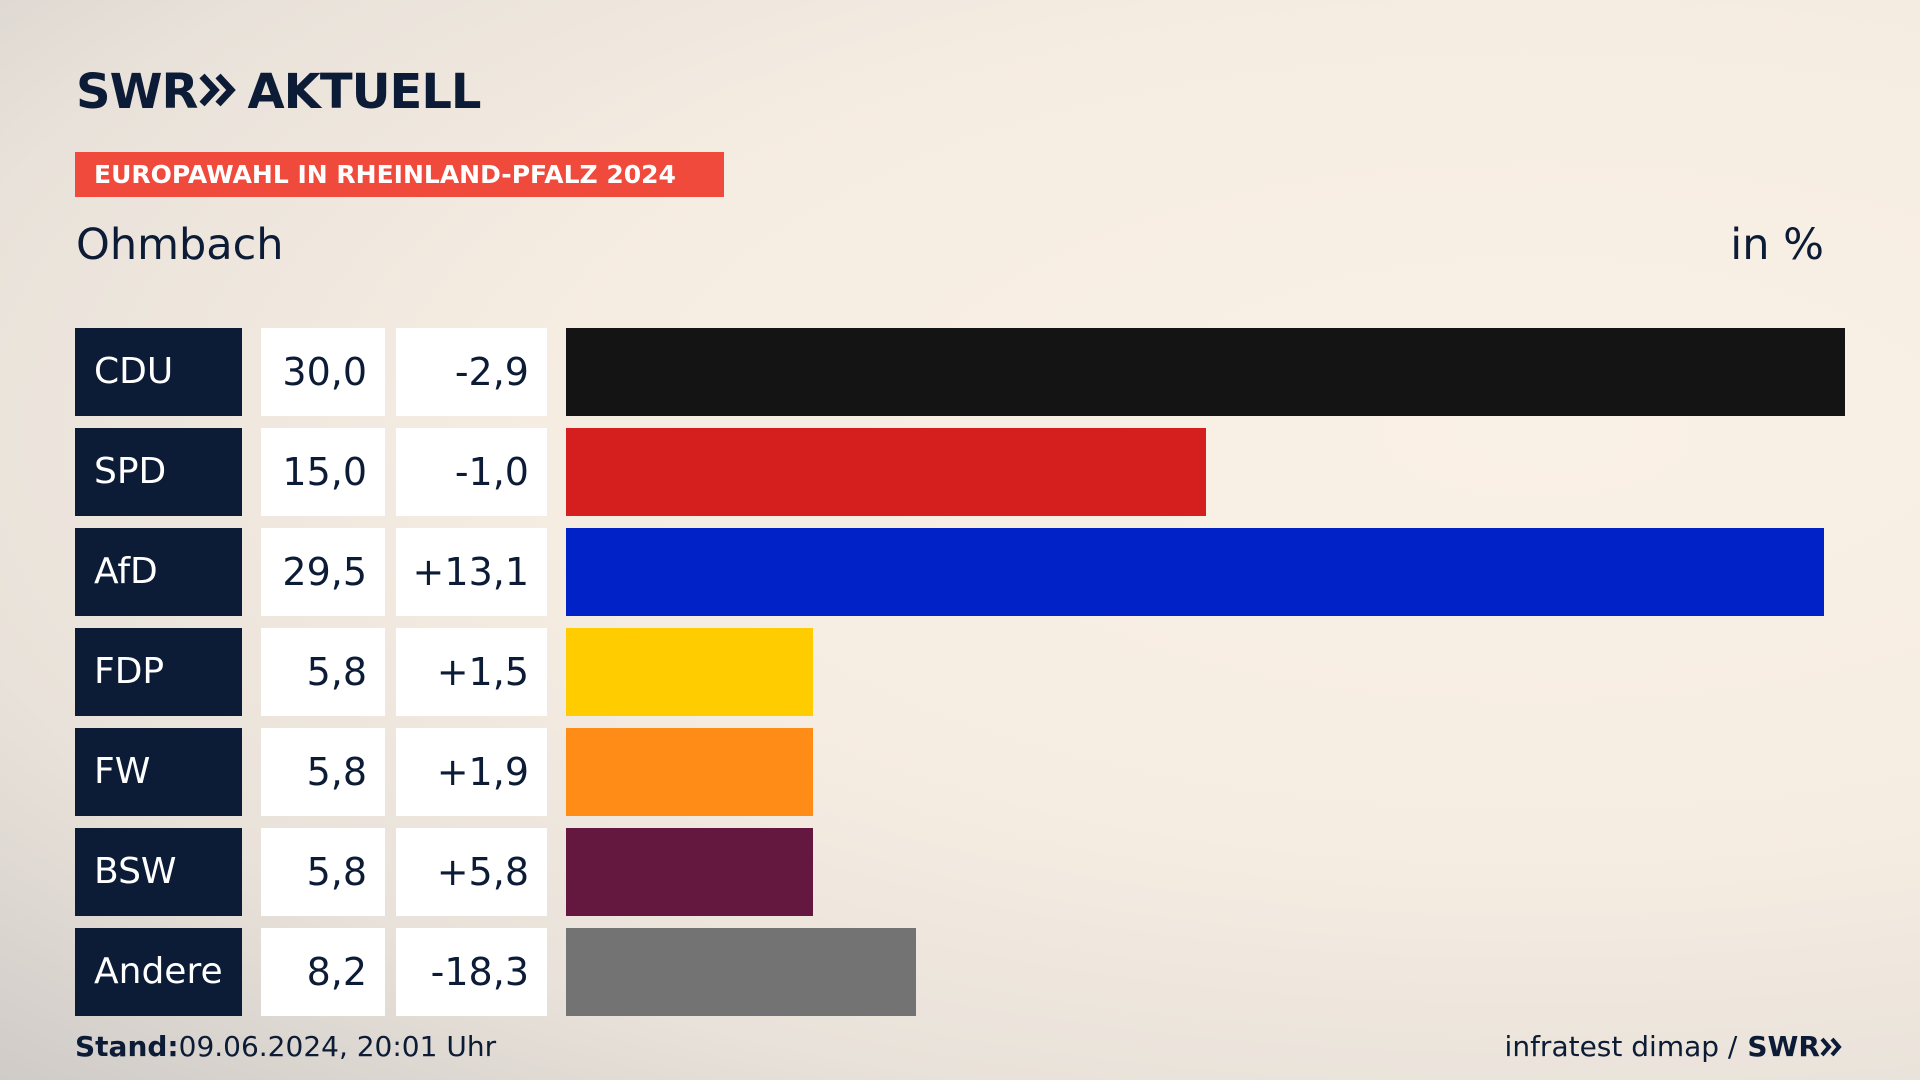  What do you see at coordinates (323, 472) in the screenshot?
I see `vote-share-label: 15,0` at bounding box center [323, 472].